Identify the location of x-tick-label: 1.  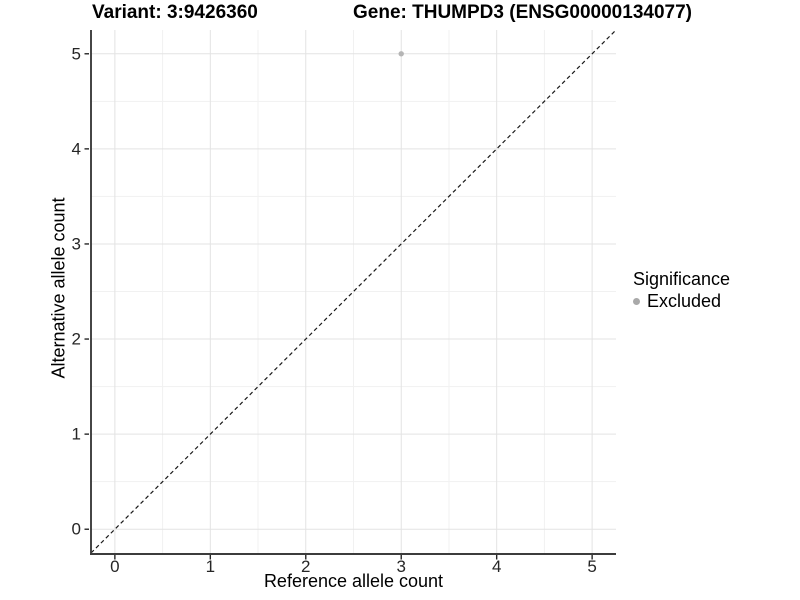
(210, 566).